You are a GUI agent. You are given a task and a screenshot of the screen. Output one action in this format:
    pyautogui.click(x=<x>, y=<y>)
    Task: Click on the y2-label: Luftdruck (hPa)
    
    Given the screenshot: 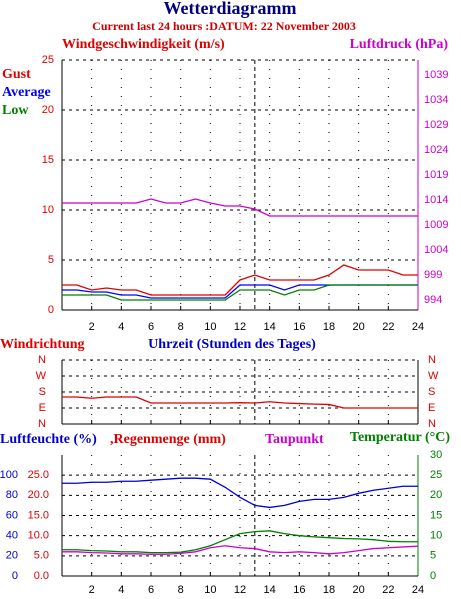 What is the action you would take?
    pyautogui.click(x=399, y=44)
    